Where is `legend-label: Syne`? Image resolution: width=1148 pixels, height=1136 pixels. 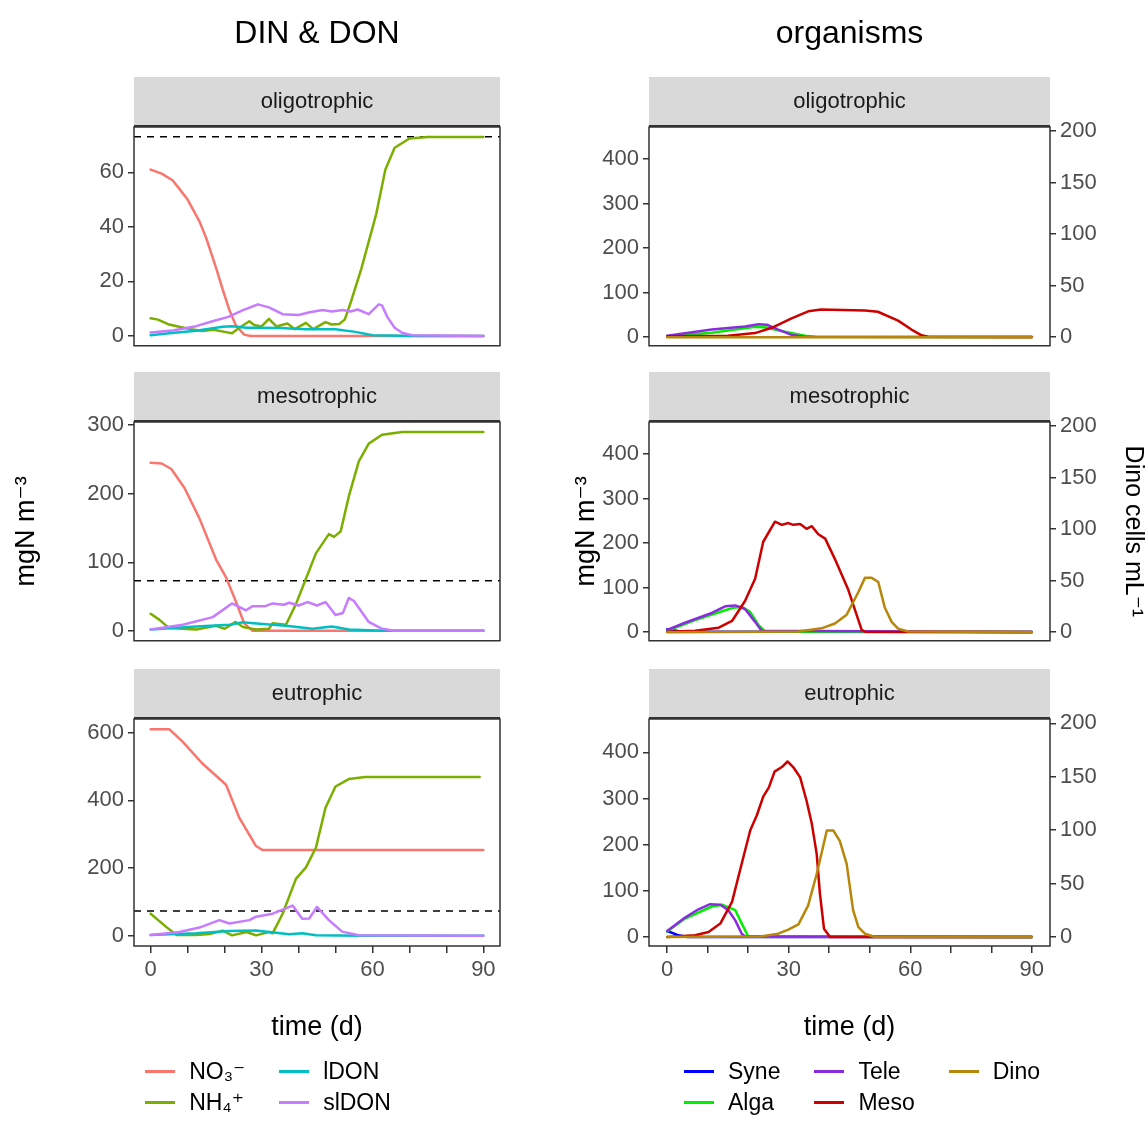
legend-label: Syne is located at coordinates (754, 1071).